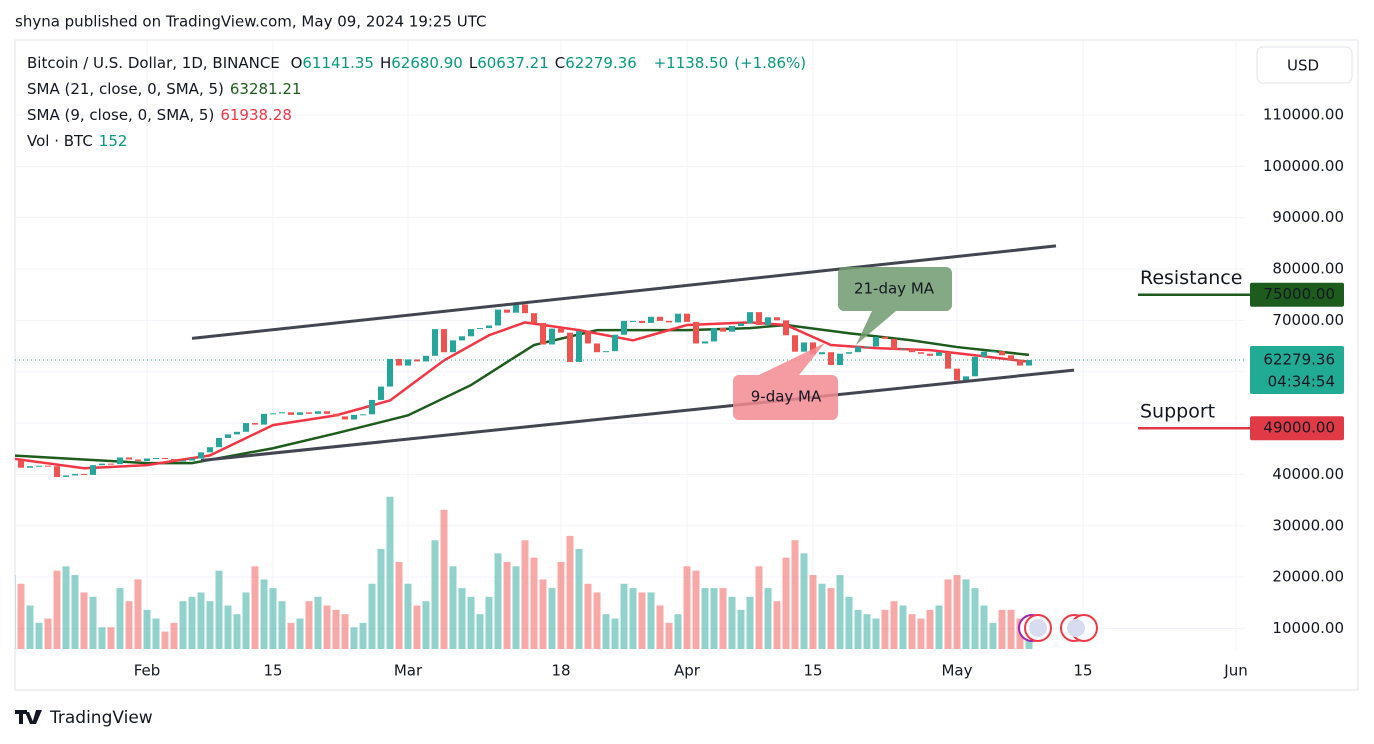 The height and width of the screenshot is (744, 1374). Describe the element at coordinates (28, 717) in the screenshot. I see `brand-logo` at that location.